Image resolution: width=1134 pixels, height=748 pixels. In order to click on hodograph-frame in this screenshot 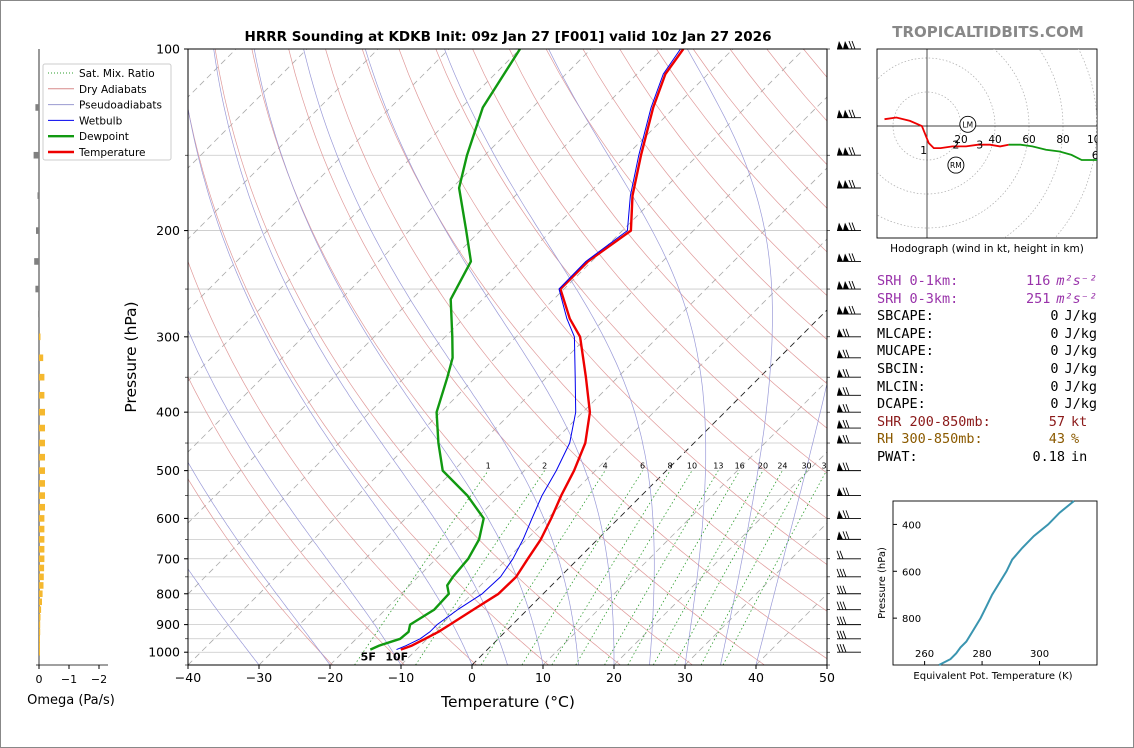, I will do `click(987, 143)`.